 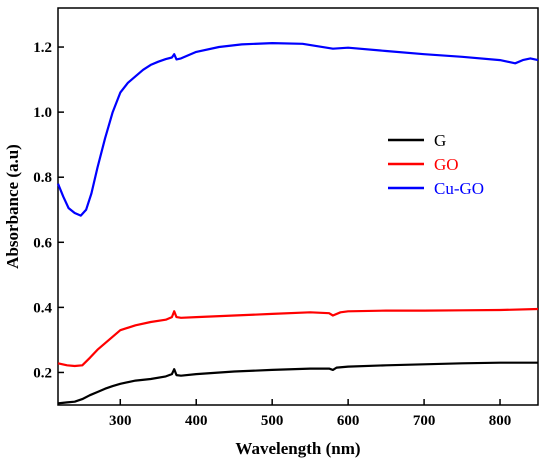 I want to click on x-tick-label: 500, so click(x=272, y=421).